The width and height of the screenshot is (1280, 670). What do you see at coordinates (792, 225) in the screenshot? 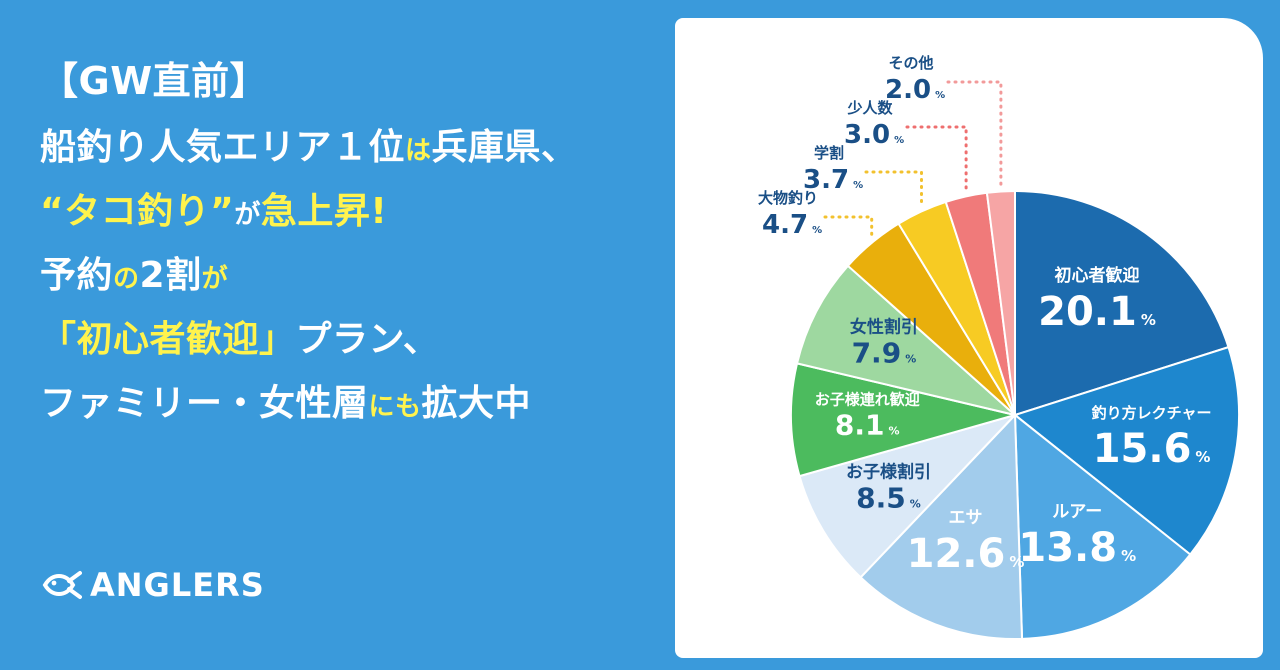
I see `pie-value-7: 4.7%` at bounding box center [792, 225].